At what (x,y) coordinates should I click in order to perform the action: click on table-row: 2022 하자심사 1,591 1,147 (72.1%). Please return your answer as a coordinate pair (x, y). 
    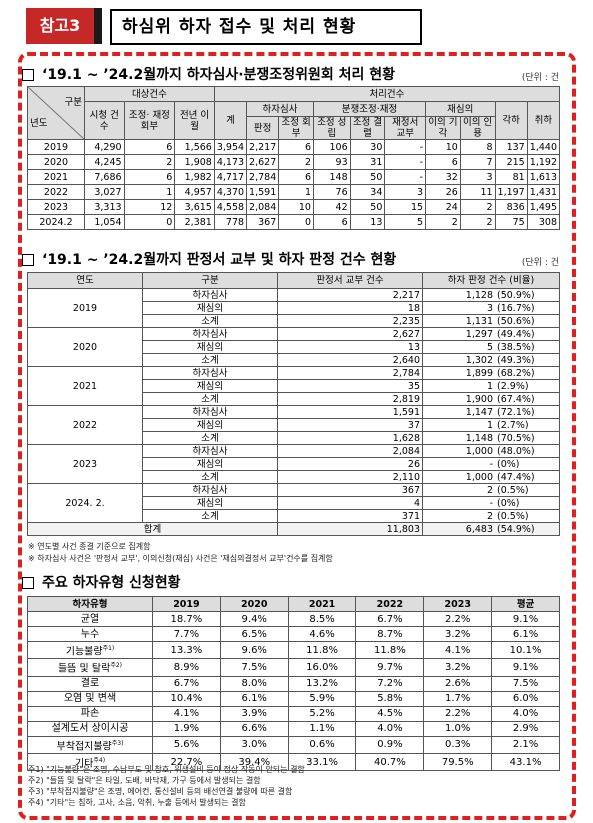
    Looking at the image, I should click on (293, 425).